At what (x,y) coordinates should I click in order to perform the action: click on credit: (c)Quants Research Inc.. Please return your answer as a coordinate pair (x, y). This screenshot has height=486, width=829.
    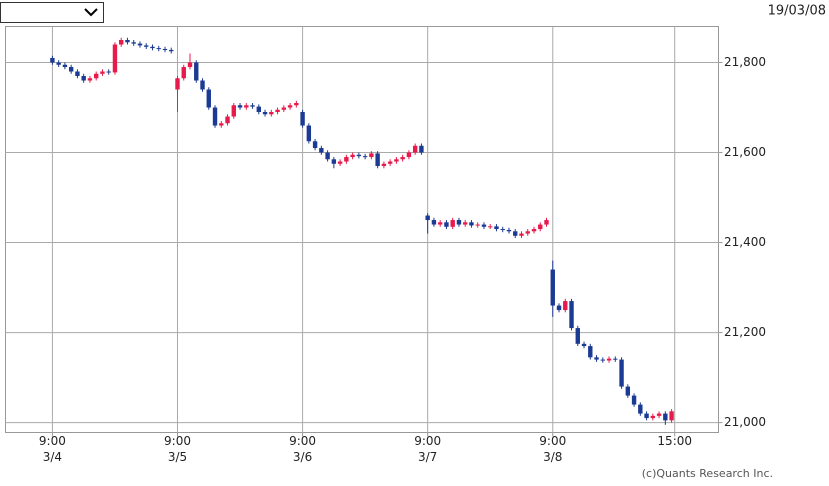
    Looking at the image, I should click on (707, 473).